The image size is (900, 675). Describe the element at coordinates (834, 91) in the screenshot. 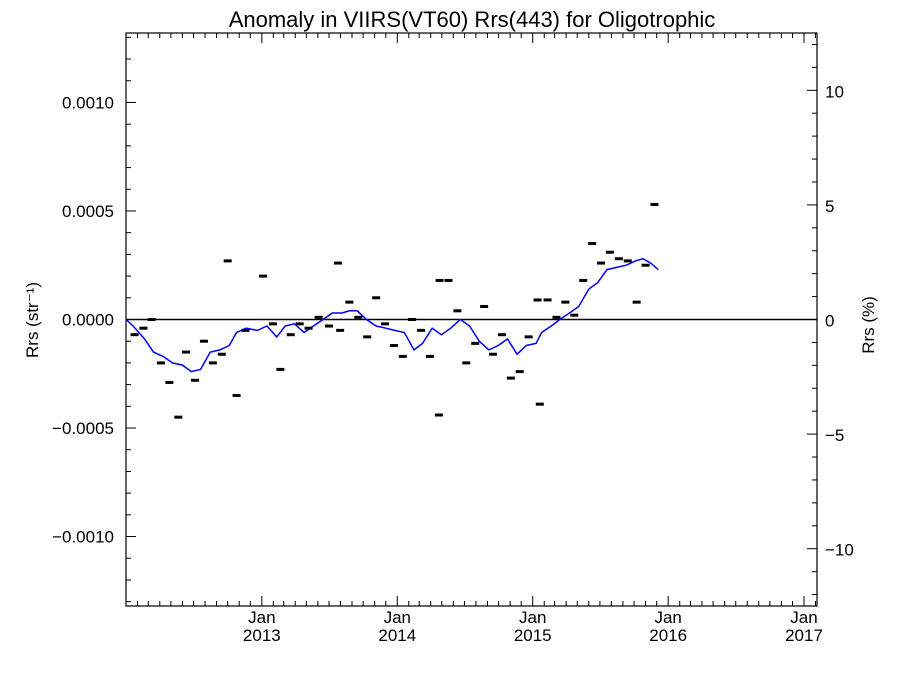

I see `y-right-tick-label: 10` at that location.